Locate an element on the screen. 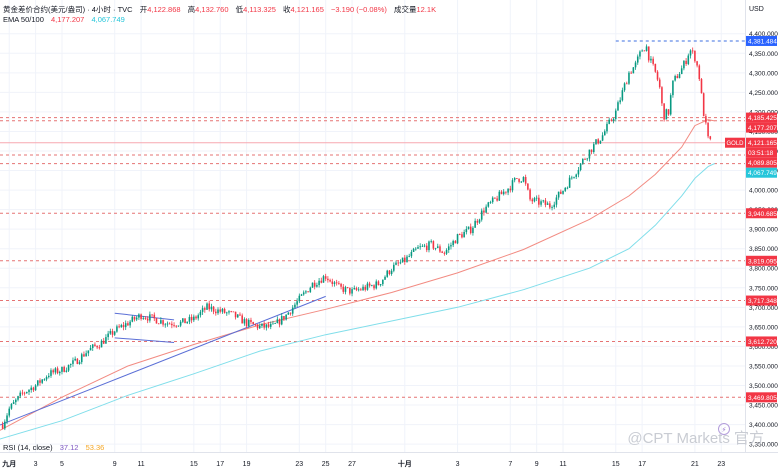  time-axis: 九月 3 5 9 11 15 17 19 23 25 27 十月 3 7 9 11 15 17 21 23 is located at coordinates (363, 463).